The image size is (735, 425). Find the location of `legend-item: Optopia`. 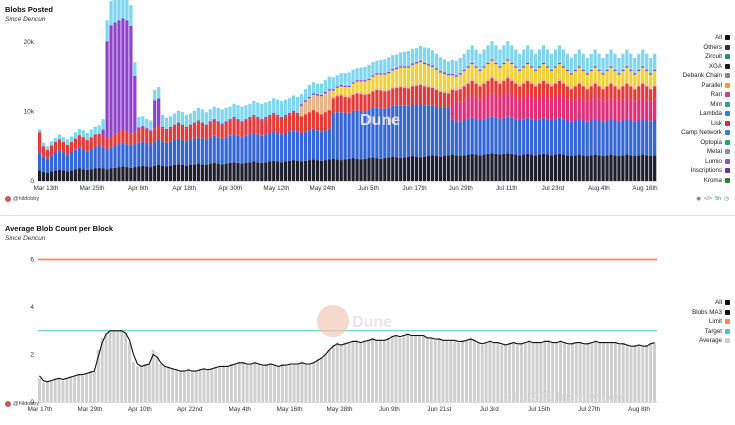

legend-item: Optopia is located at coordinates (705, 143).